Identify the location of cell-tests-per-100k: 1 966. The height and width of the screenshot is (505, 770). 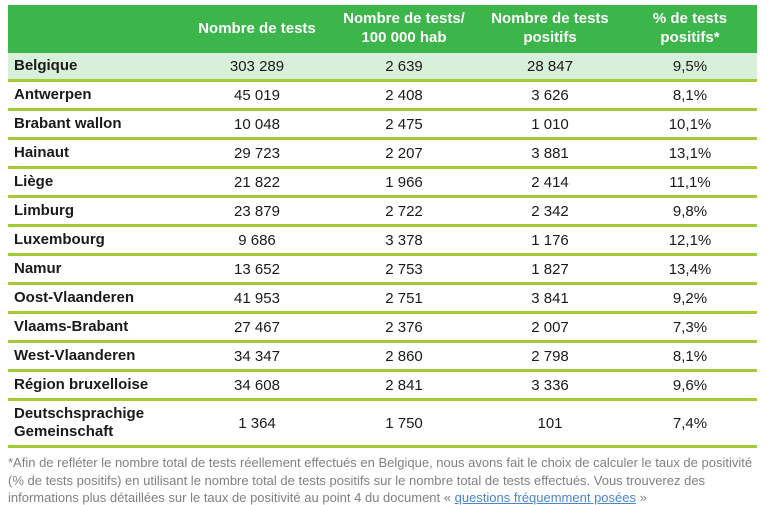
(404, 182).